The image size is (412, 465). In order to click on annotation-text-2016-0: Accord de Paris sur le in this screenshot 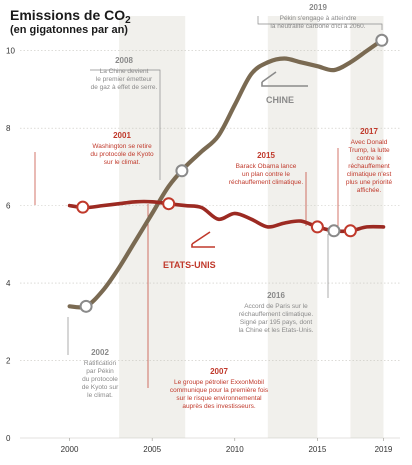, I will do `click(276, 306)`.